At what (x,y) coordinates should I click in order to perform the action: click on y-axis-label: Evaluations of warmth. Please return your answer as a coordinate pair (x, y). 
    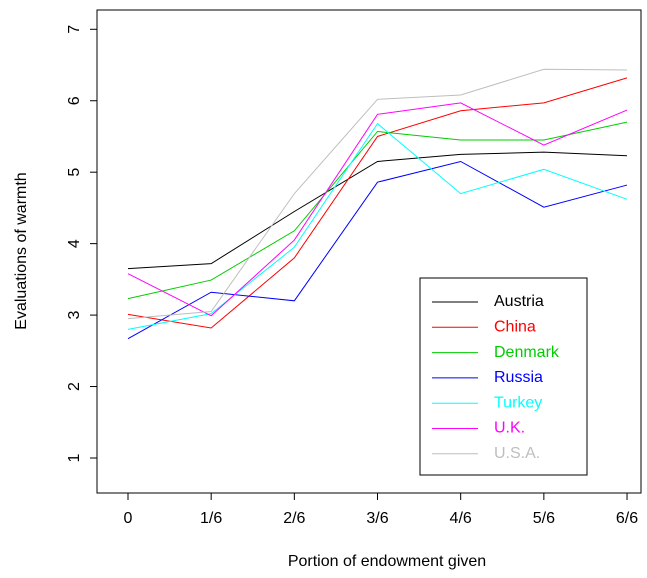
    Looking at the image, I should click on (21, 250).